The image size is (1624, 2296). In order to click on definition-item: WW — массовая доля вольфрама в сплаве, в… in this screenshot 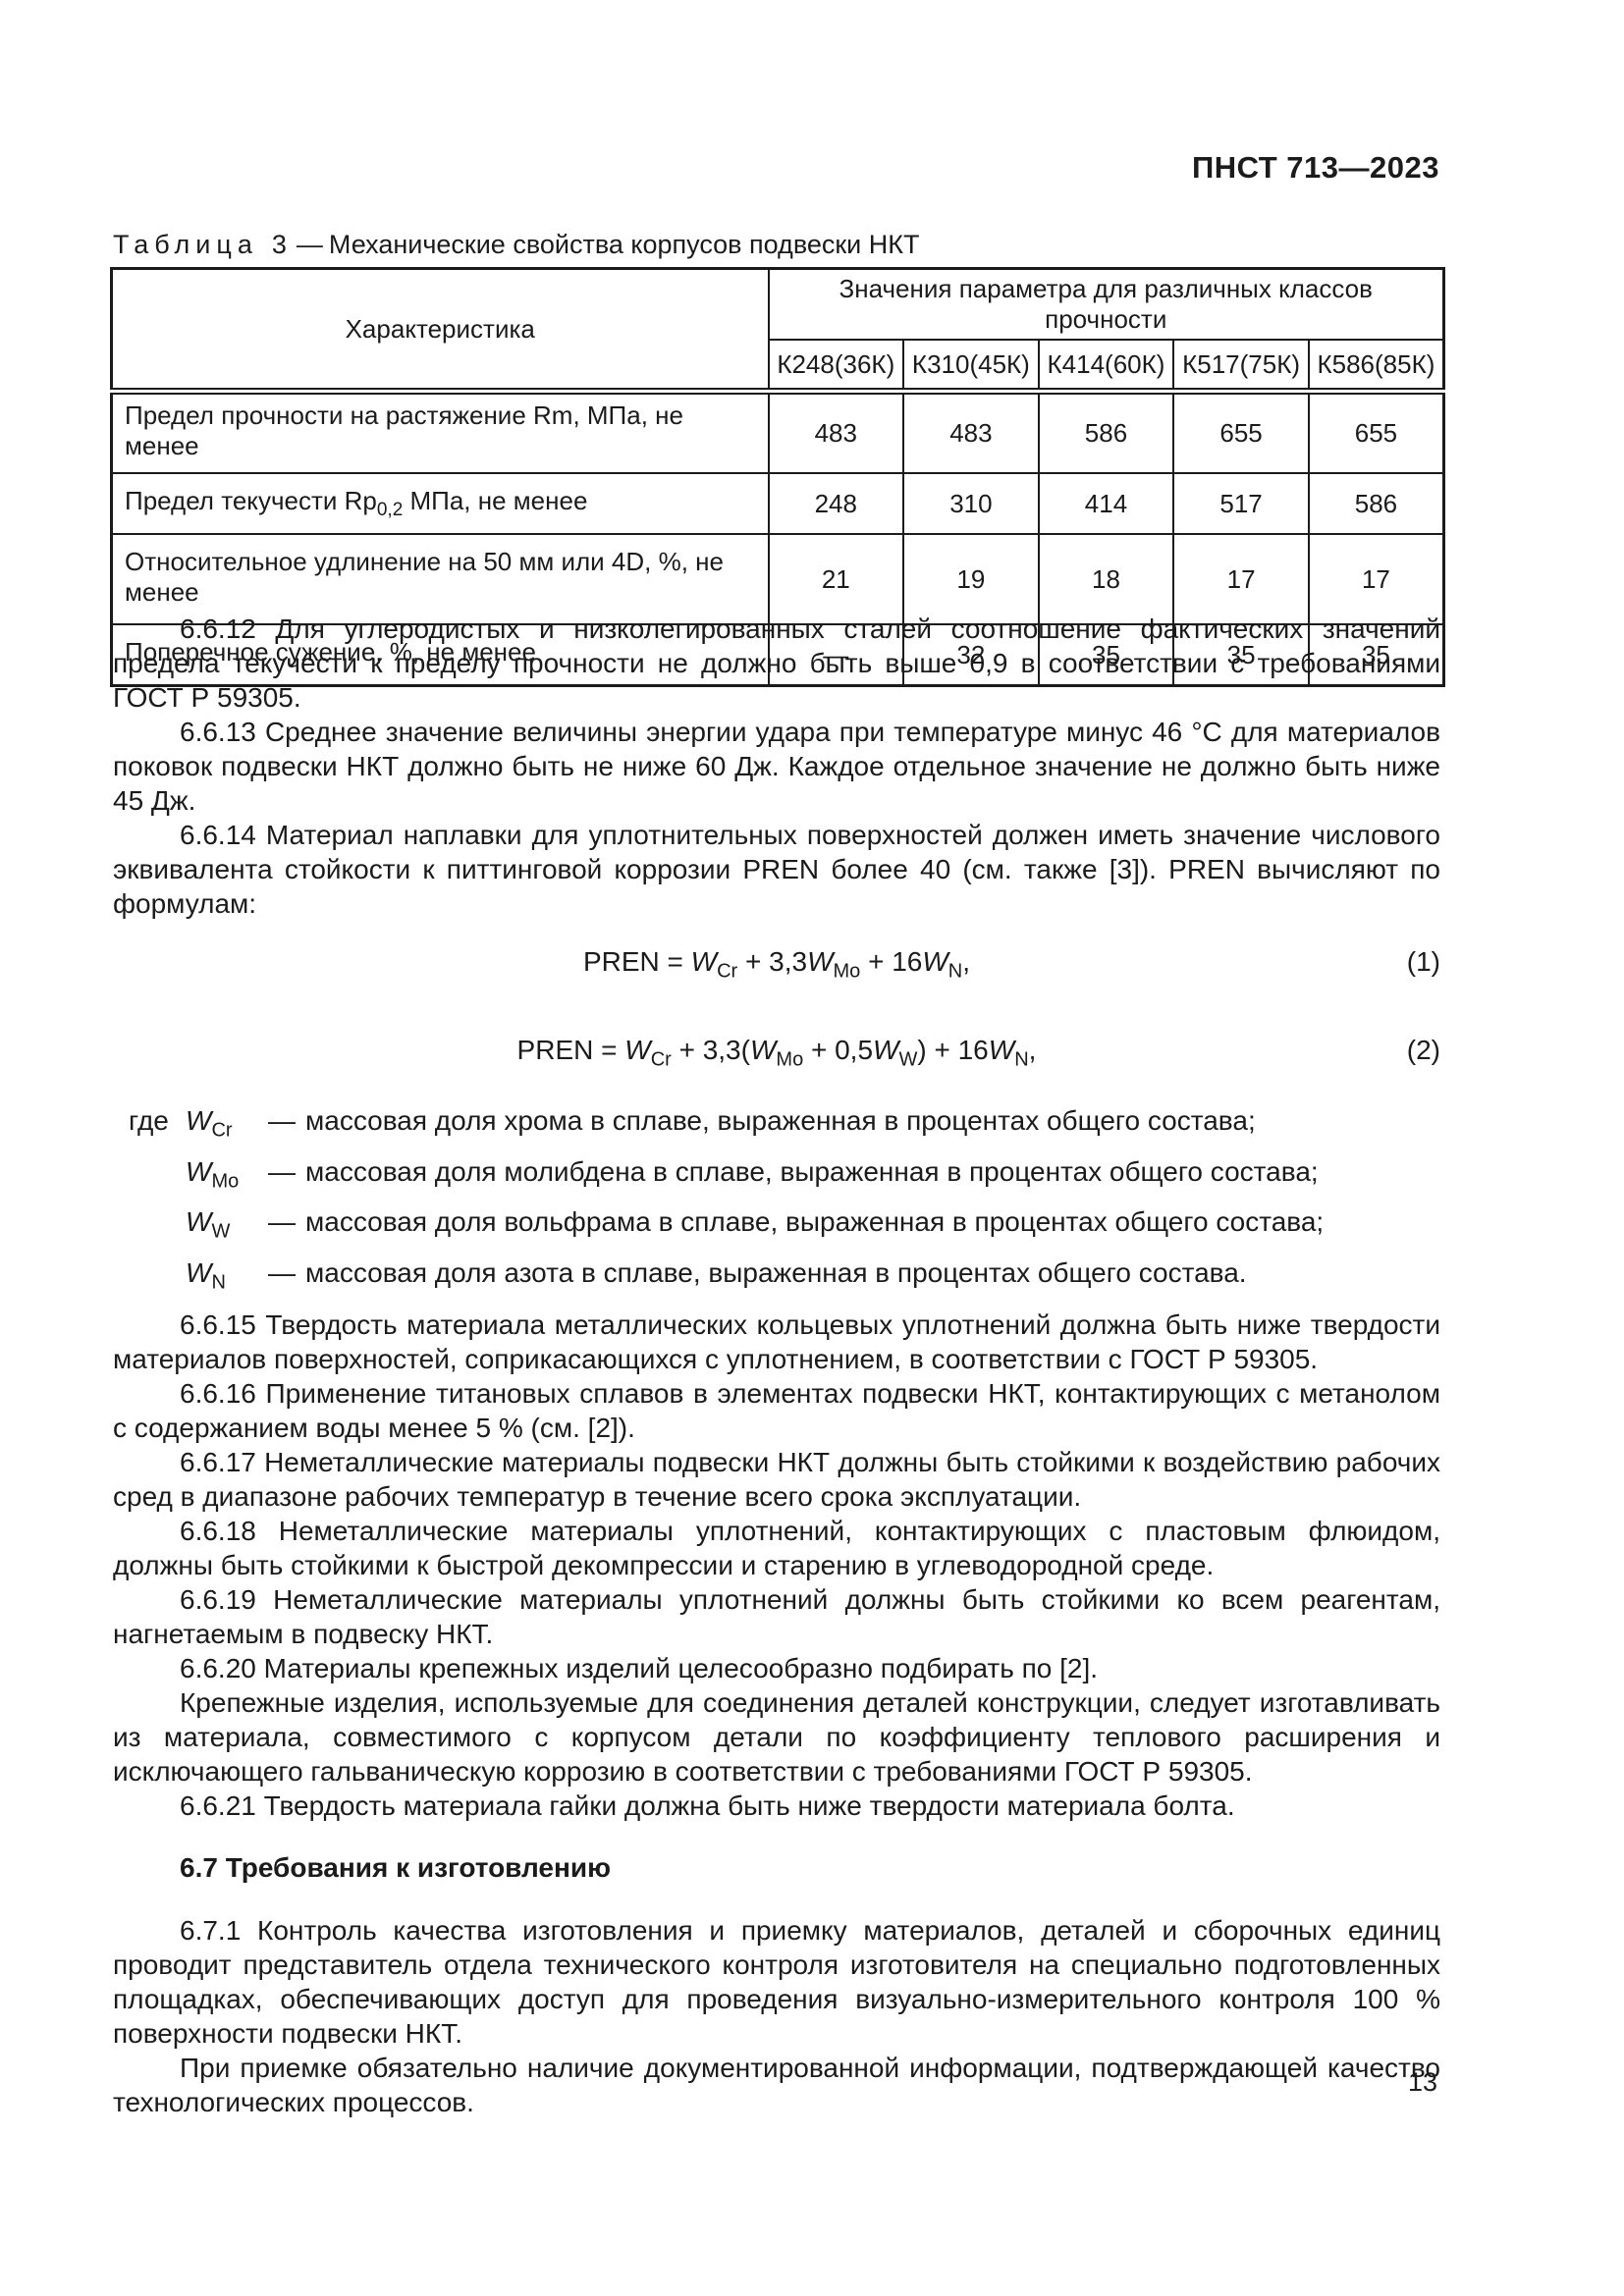, I will do `click(776, 1227)`.